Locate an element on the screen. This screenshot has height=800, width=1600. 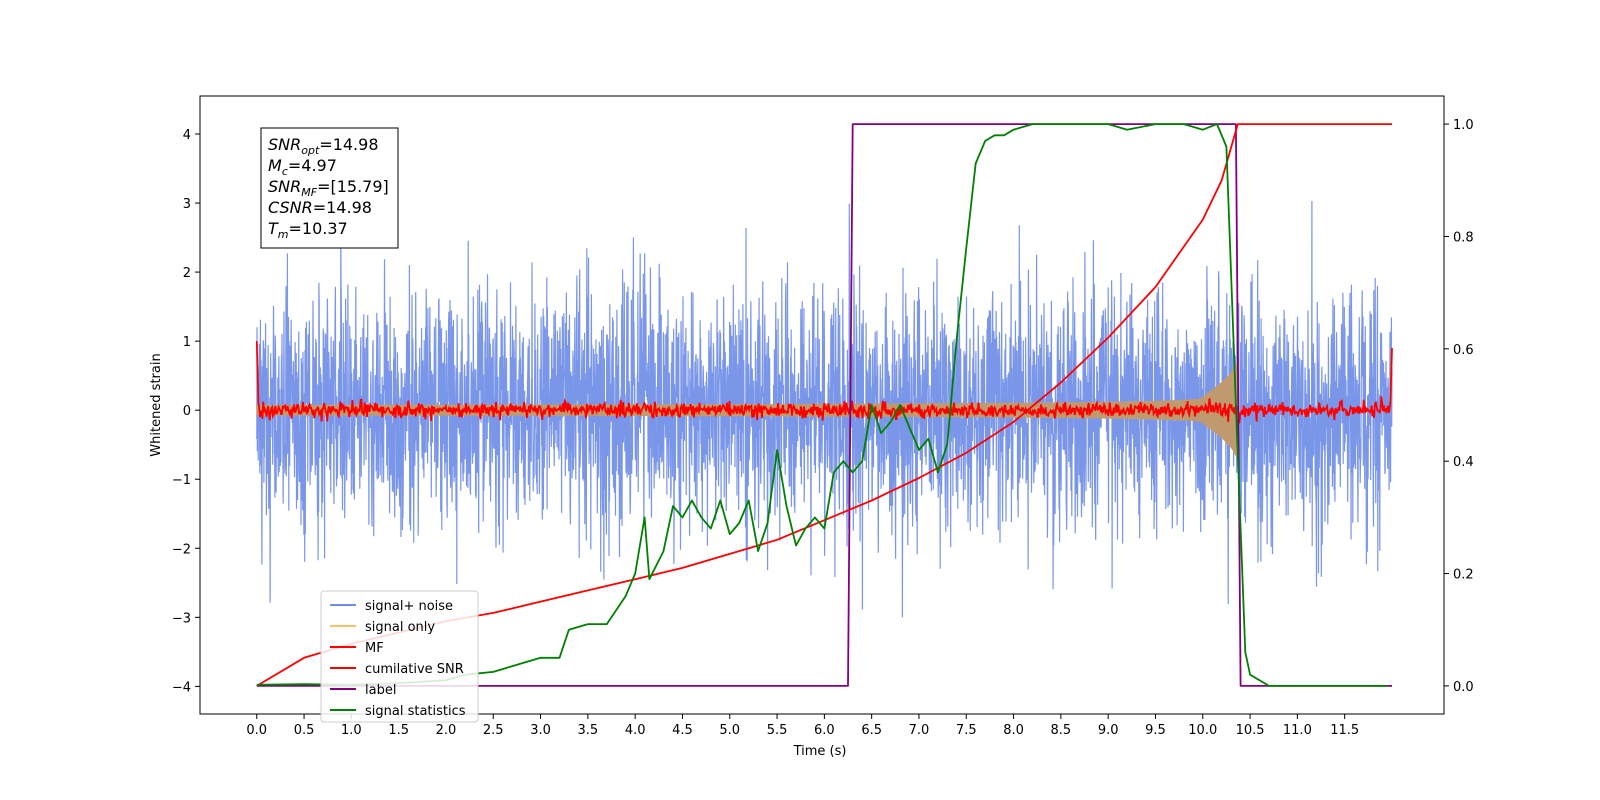
info-value: =4.97 is located at coordinates (312, 165).